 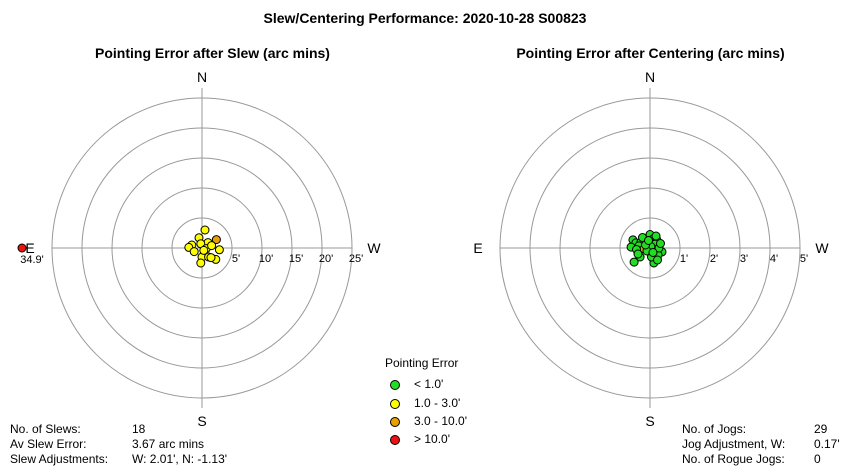 I want to click on legend-swatch-green, so click(x=395, y=384).